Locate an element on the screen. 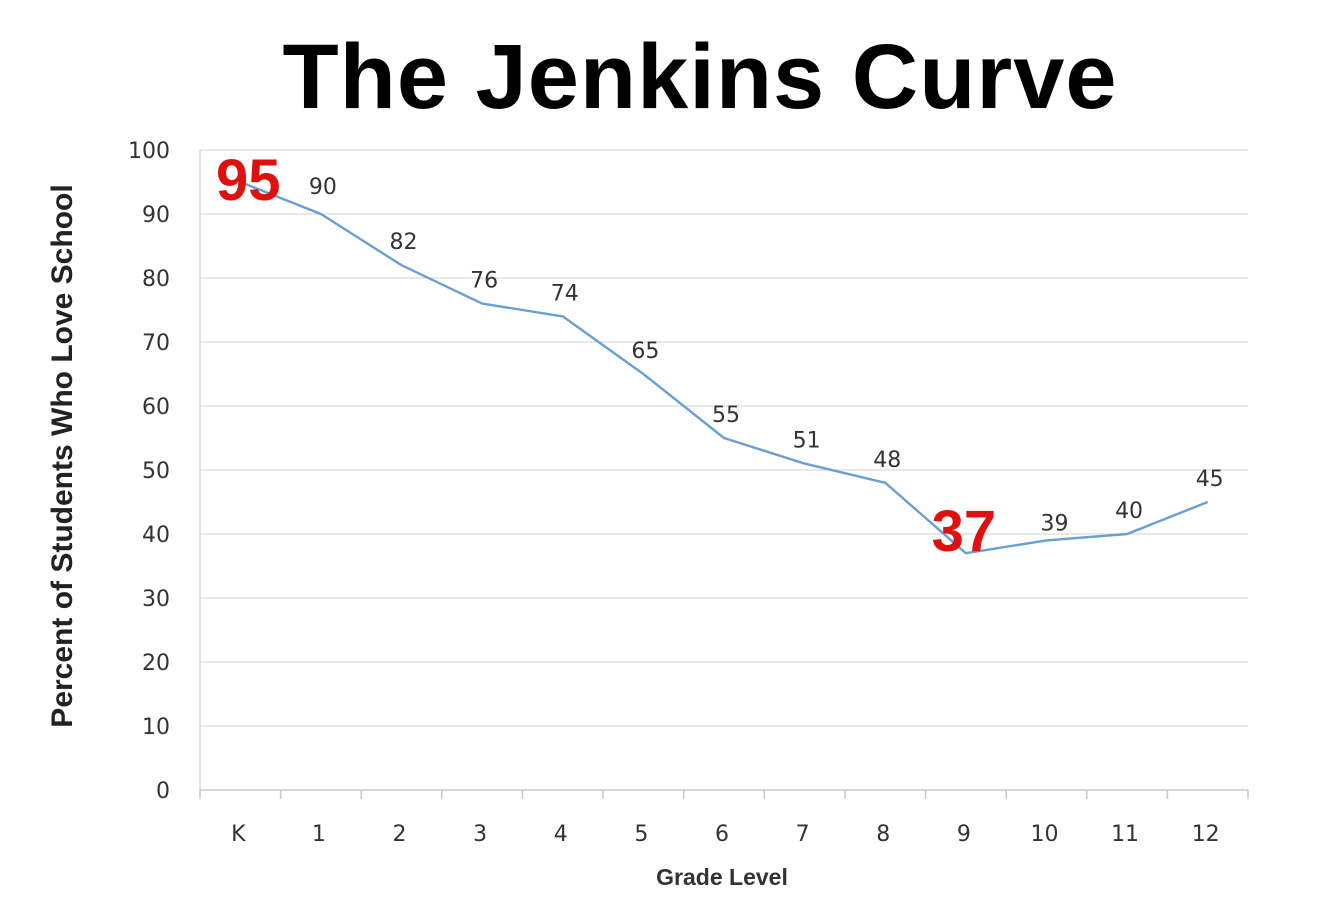 The width and height of the screenshot is (1330, 912). y-tick-label: 30 is located at coordinates (156, 599).